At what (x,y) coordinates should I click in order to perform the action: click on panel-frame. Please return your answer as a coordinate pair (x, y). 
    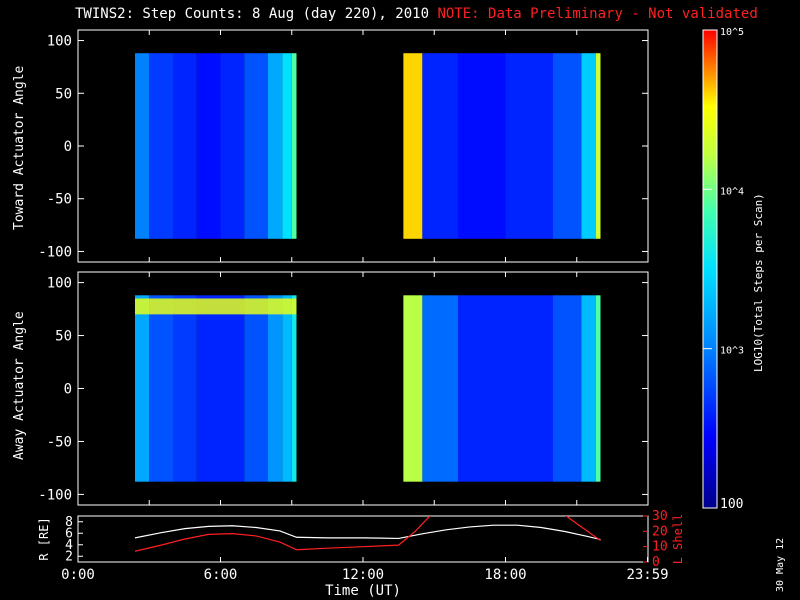
    Looking at the image, I should click on (363, 539).